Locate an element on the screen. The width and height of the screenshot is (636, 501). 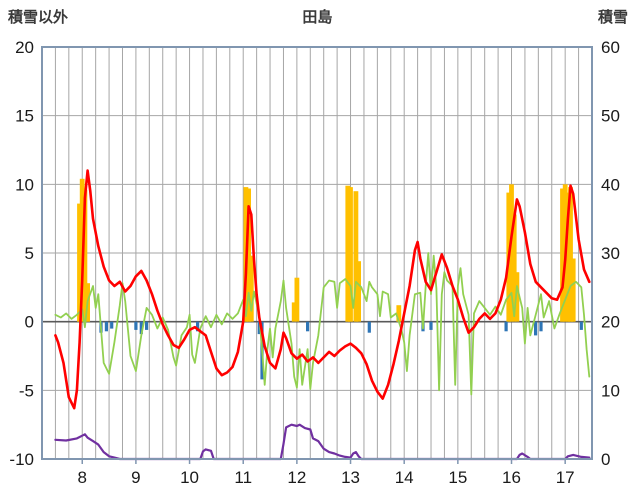
svg-text: 12 is located at coordinates (296, 477).